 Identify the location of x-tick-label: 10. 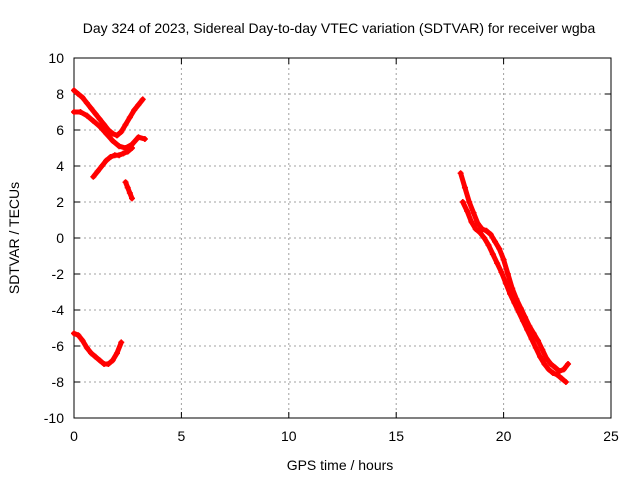
(289, 436).